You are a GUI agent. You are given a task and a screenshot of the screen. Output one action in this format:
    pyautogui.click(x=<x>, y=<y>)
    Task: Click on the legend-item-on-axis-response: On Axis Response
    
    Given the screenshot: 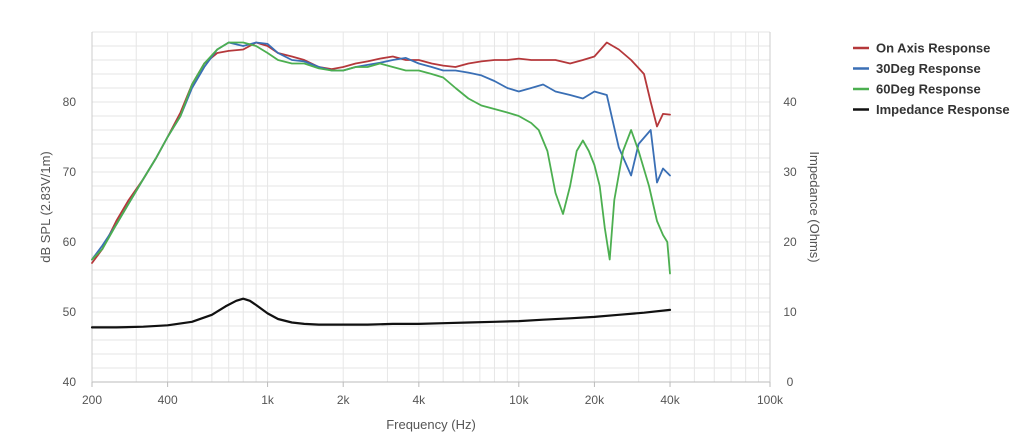 What is the action you would take?
    pyautogui.click(x=933, y=48)
    